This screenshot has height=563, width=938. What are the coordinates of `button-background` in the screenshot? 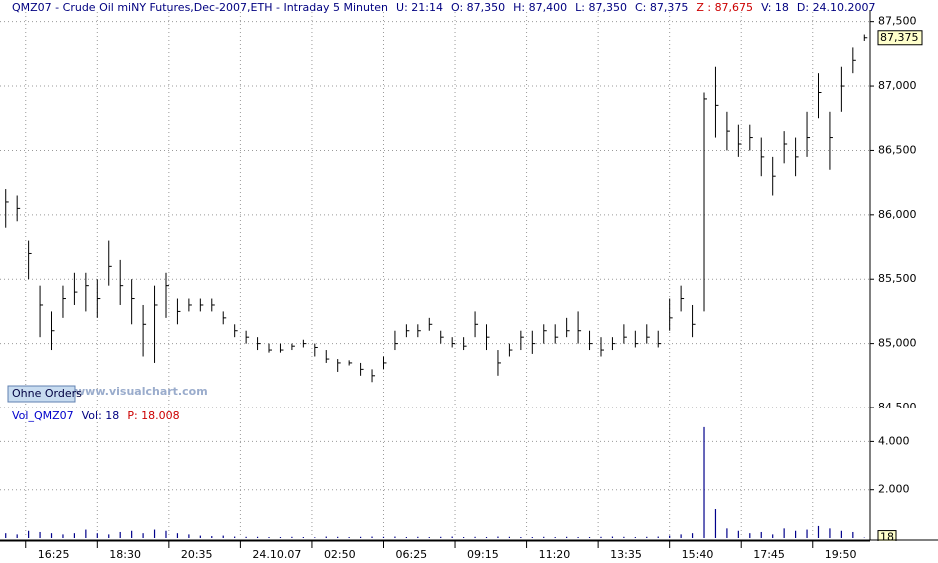 It's located at (41, 394).